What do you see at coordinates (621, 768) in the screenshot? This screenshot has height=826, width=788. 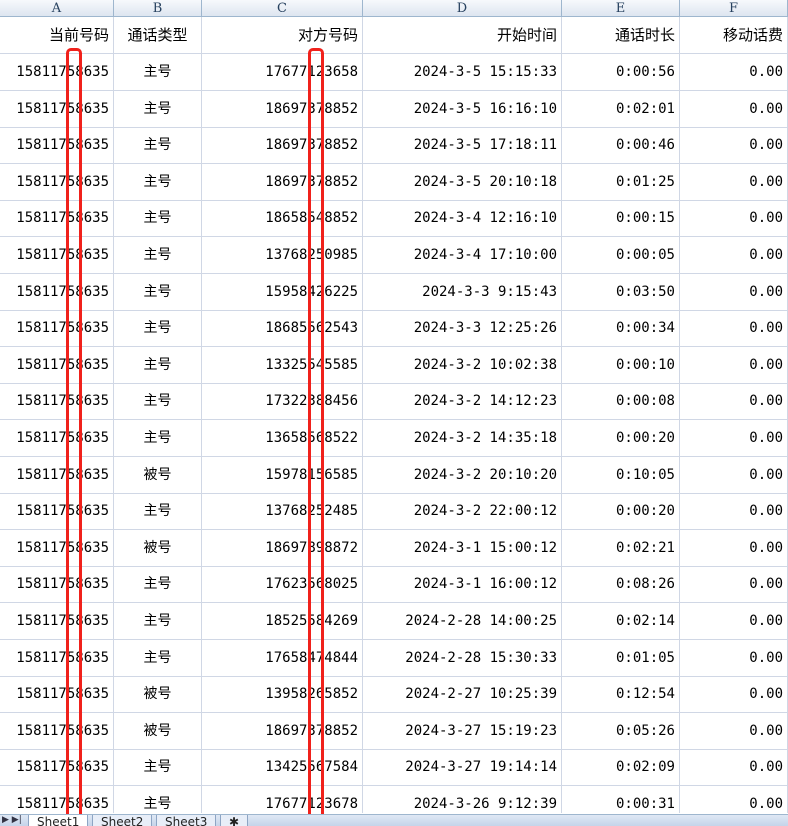 I see `table-cell: 0:02:09` at bounding box center [621, 768].